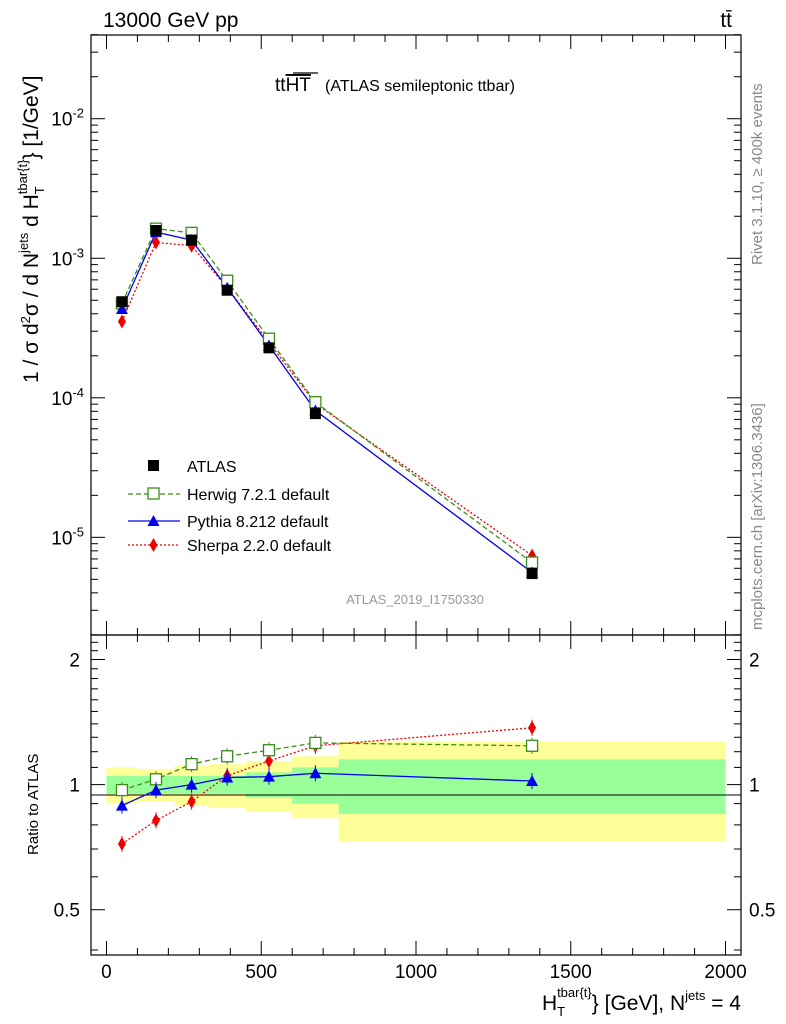 Image resolution: width=786 pixels, height=1024 pixels. Describe the element at coordinates (415, 599) in the screenshot. I see `analysis-watermark: ATLAS_2019_I1750330` at that location.